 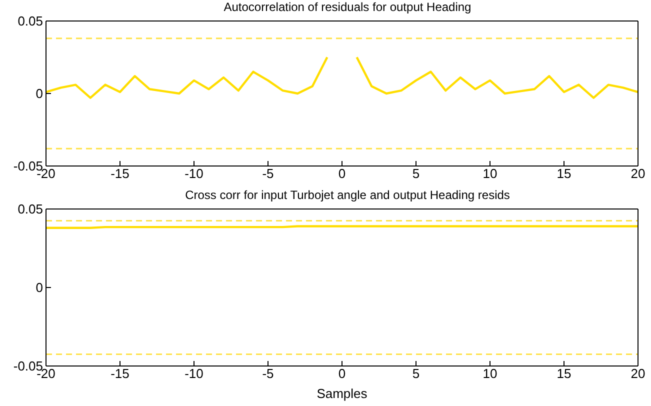 I want to click on x-axis-title: Samples, so click(x=342, y=393).